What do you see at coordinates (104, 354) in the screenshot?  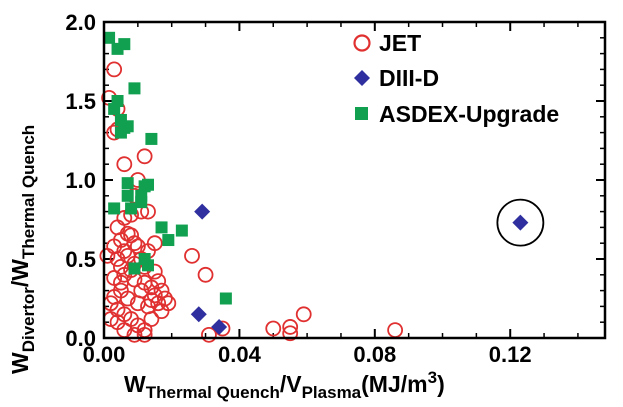 I see `x-tick-label: 0.00` at bounding box center [104, 354].